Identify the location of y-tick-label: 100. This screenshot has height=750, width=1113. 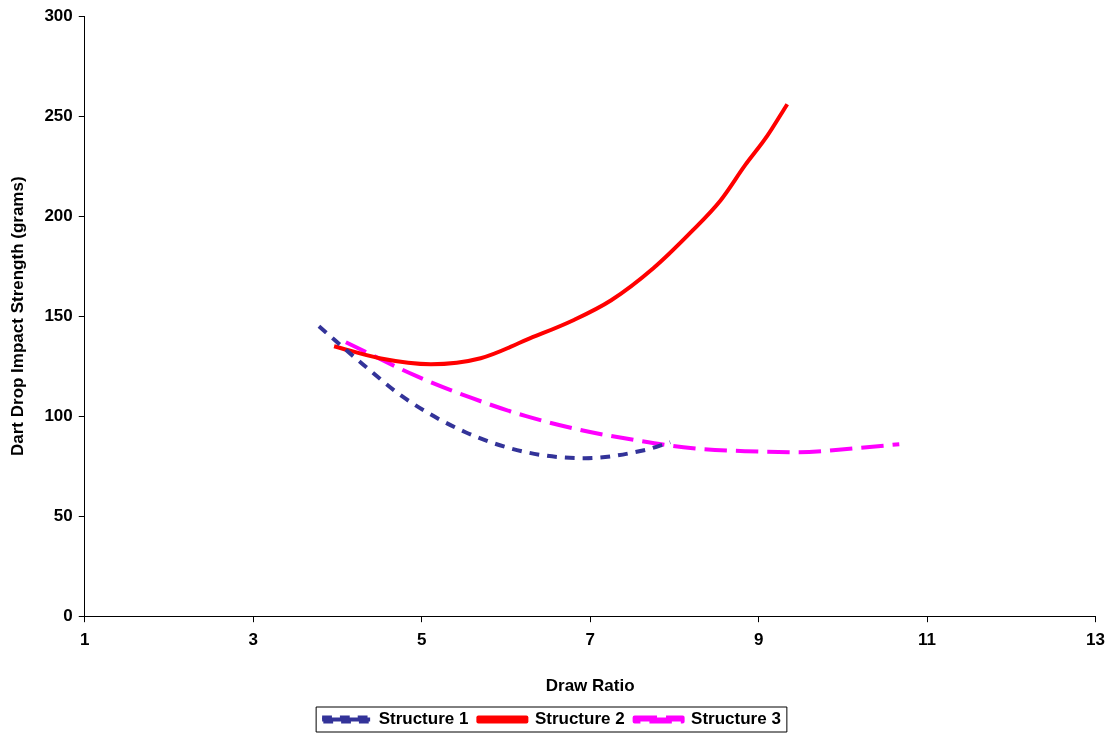
(58, 415).